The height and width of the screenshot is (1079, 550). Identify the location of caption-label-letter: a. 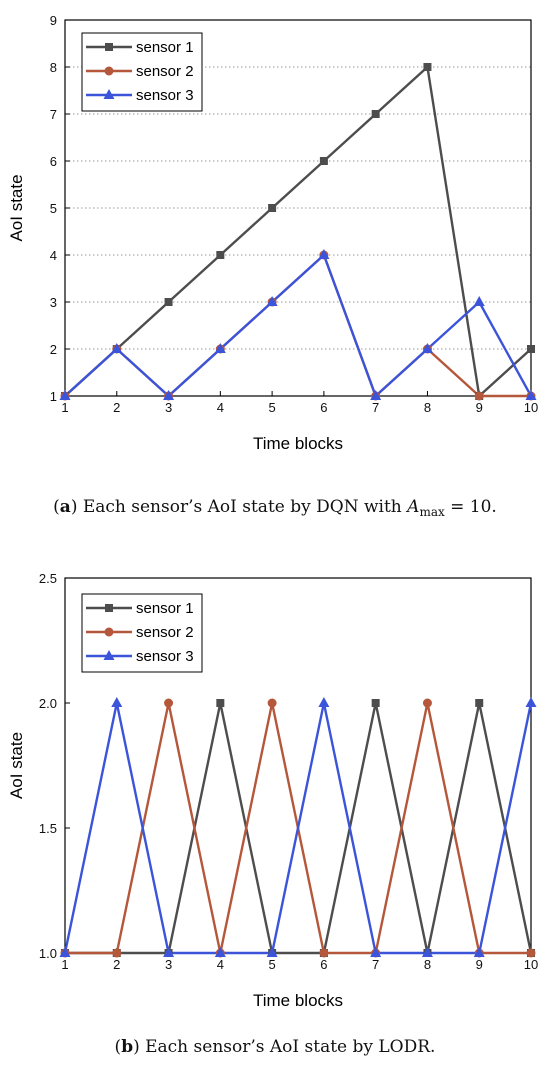
(65, 507).